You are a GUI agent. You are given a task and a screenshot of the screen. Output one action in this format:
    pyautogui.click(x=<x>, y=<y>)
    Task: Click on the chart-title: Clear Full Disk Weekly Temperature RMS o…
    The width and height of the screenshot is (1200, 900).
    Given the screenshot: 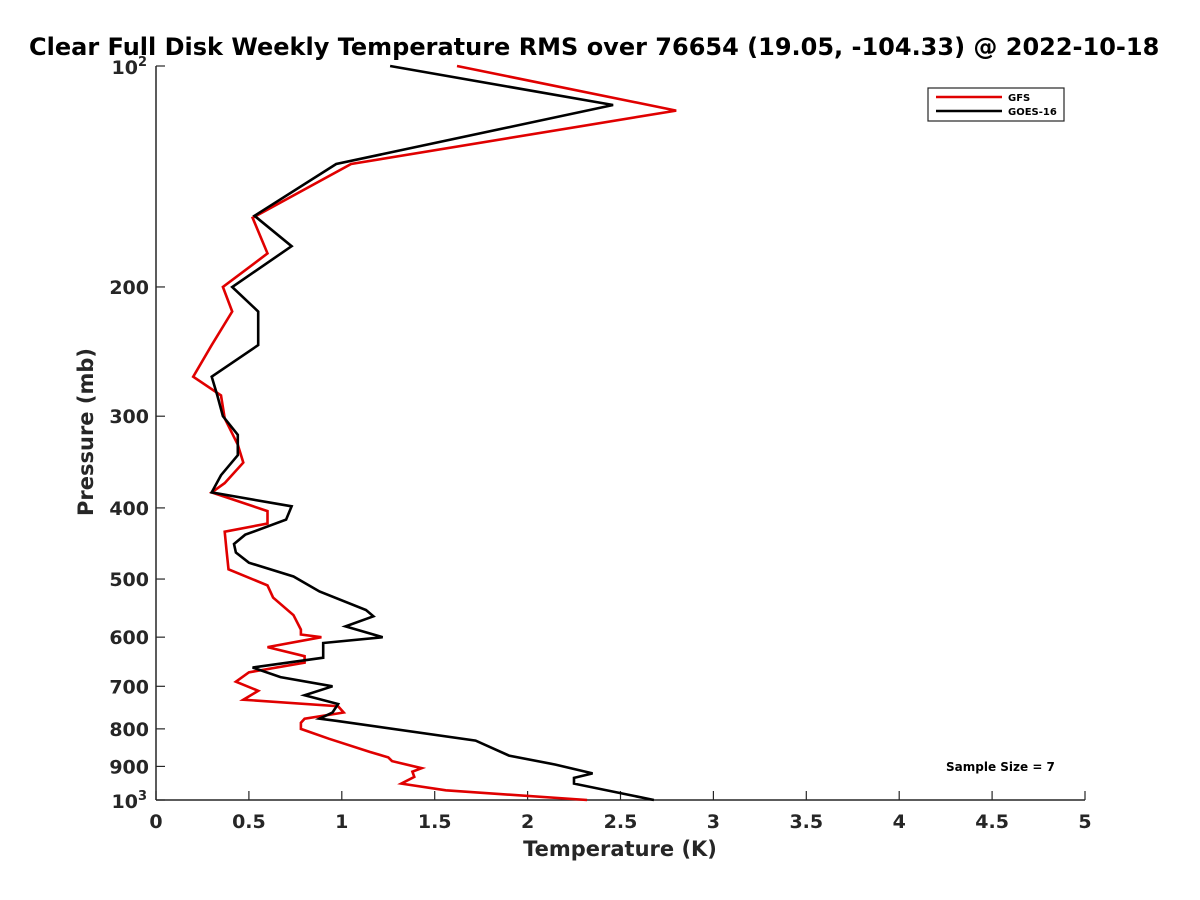 What is the action you would take?
    pyautogui.click(x=594, y=47)
    